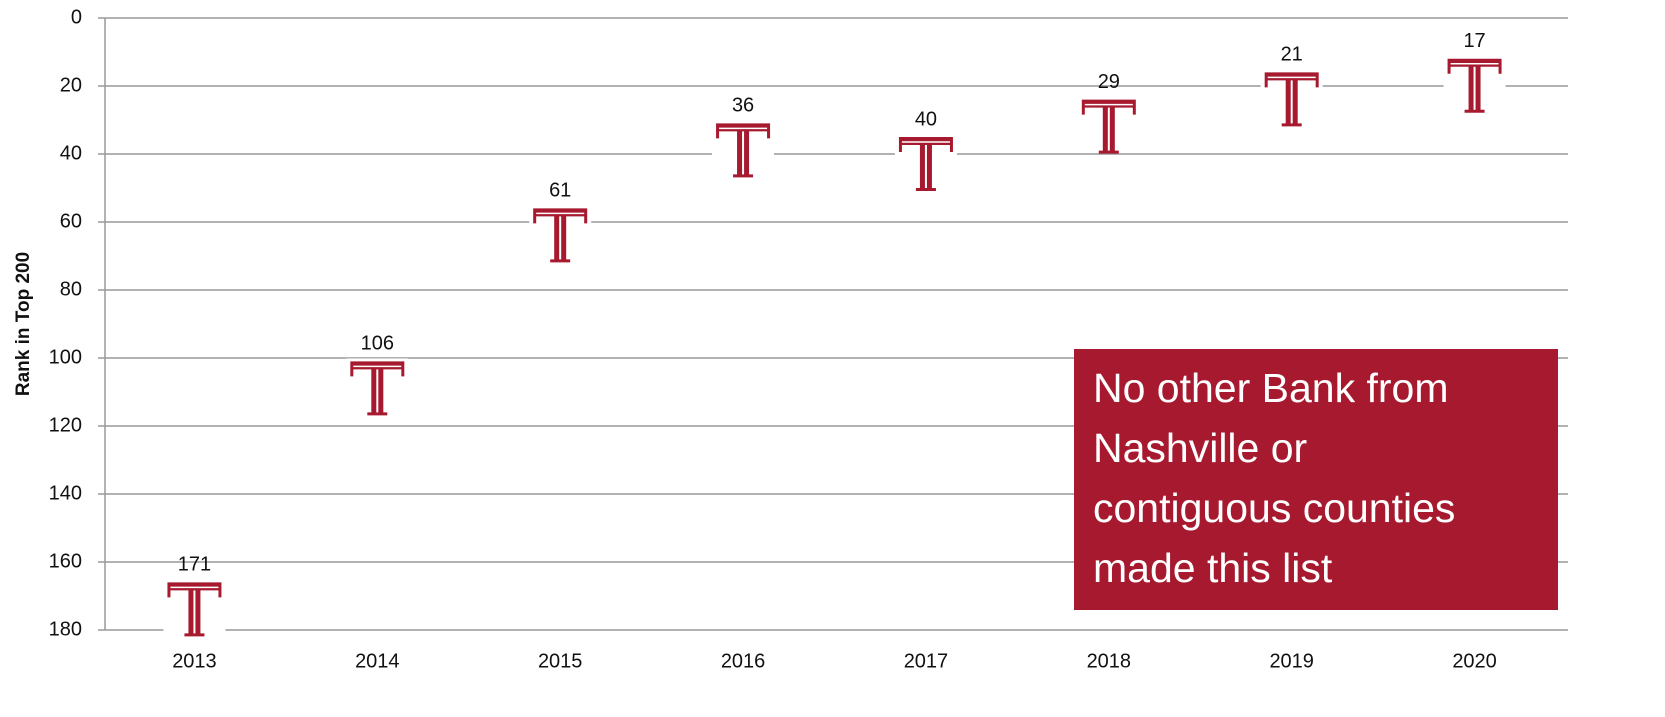 The height and width of the screenshot is (717, 1665). Describe the element at coordinates (194, 661) in the screenshot. I see `x-tick-label: 2013` at that location.